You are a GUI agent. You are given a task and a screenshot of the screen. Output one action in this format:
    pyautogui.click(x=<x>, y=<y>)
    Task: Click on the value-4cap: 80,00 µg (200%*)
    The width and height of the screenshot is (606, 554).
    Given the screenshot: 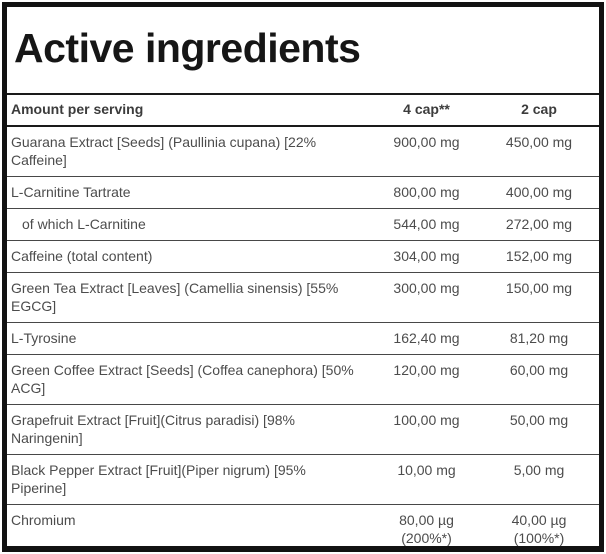 What is the action you would take?
    pyautogui.click(x=426, y=529)
    